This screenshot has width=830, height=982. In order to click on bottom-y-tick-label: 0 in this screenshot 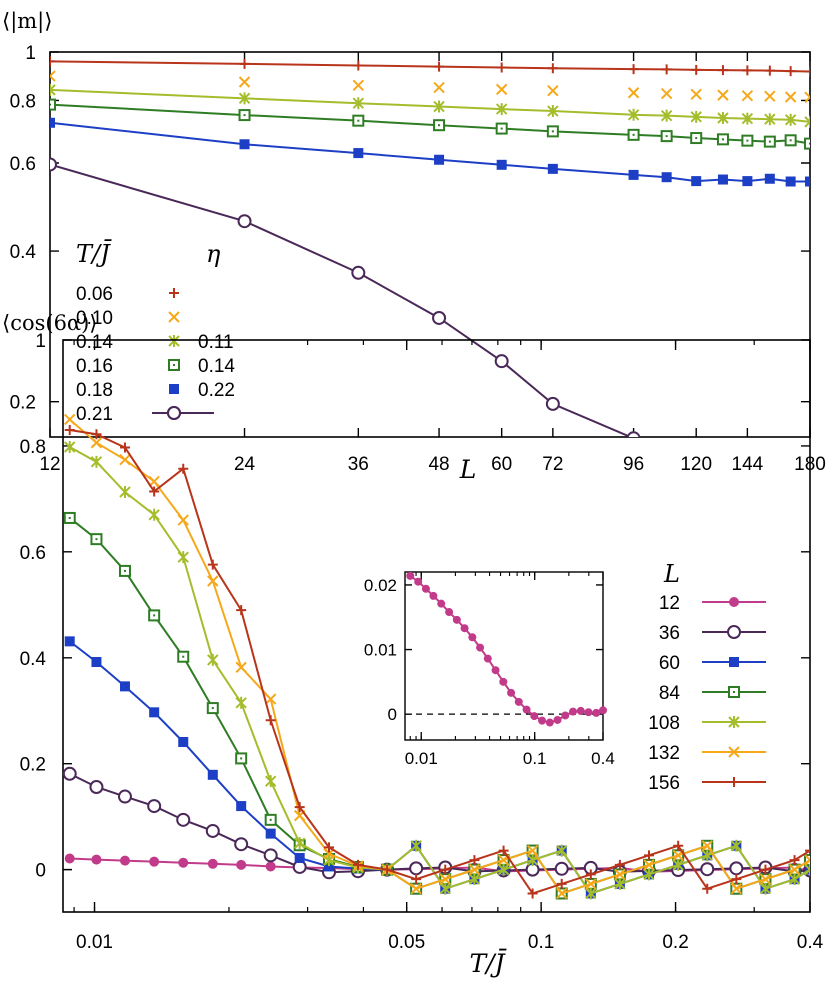, I will do `click(40, 871)`.